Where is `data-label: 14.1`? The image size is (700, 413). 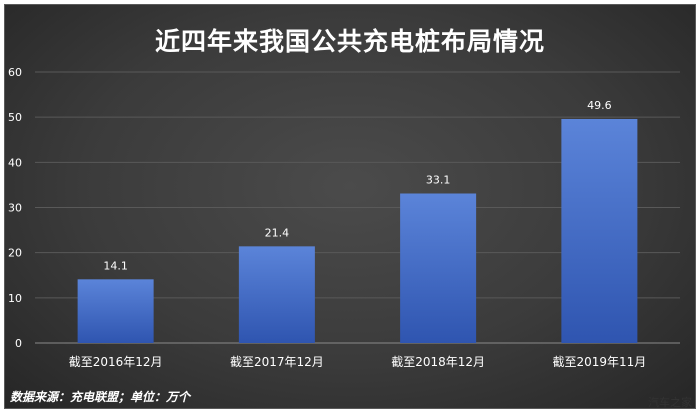
data-label: 14.1 is located at coordinates (115, 265).